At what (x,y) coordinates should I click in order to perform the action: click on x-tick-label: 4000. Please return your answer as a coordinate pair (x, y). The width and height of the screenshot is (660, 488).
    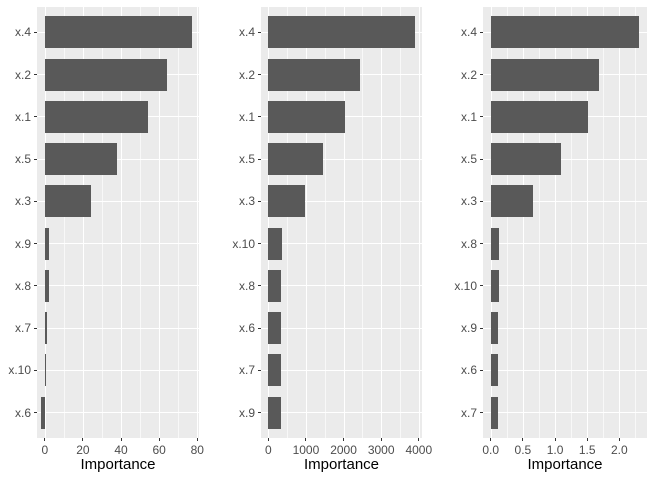
    Looking at the image, I should click on (419, 450).